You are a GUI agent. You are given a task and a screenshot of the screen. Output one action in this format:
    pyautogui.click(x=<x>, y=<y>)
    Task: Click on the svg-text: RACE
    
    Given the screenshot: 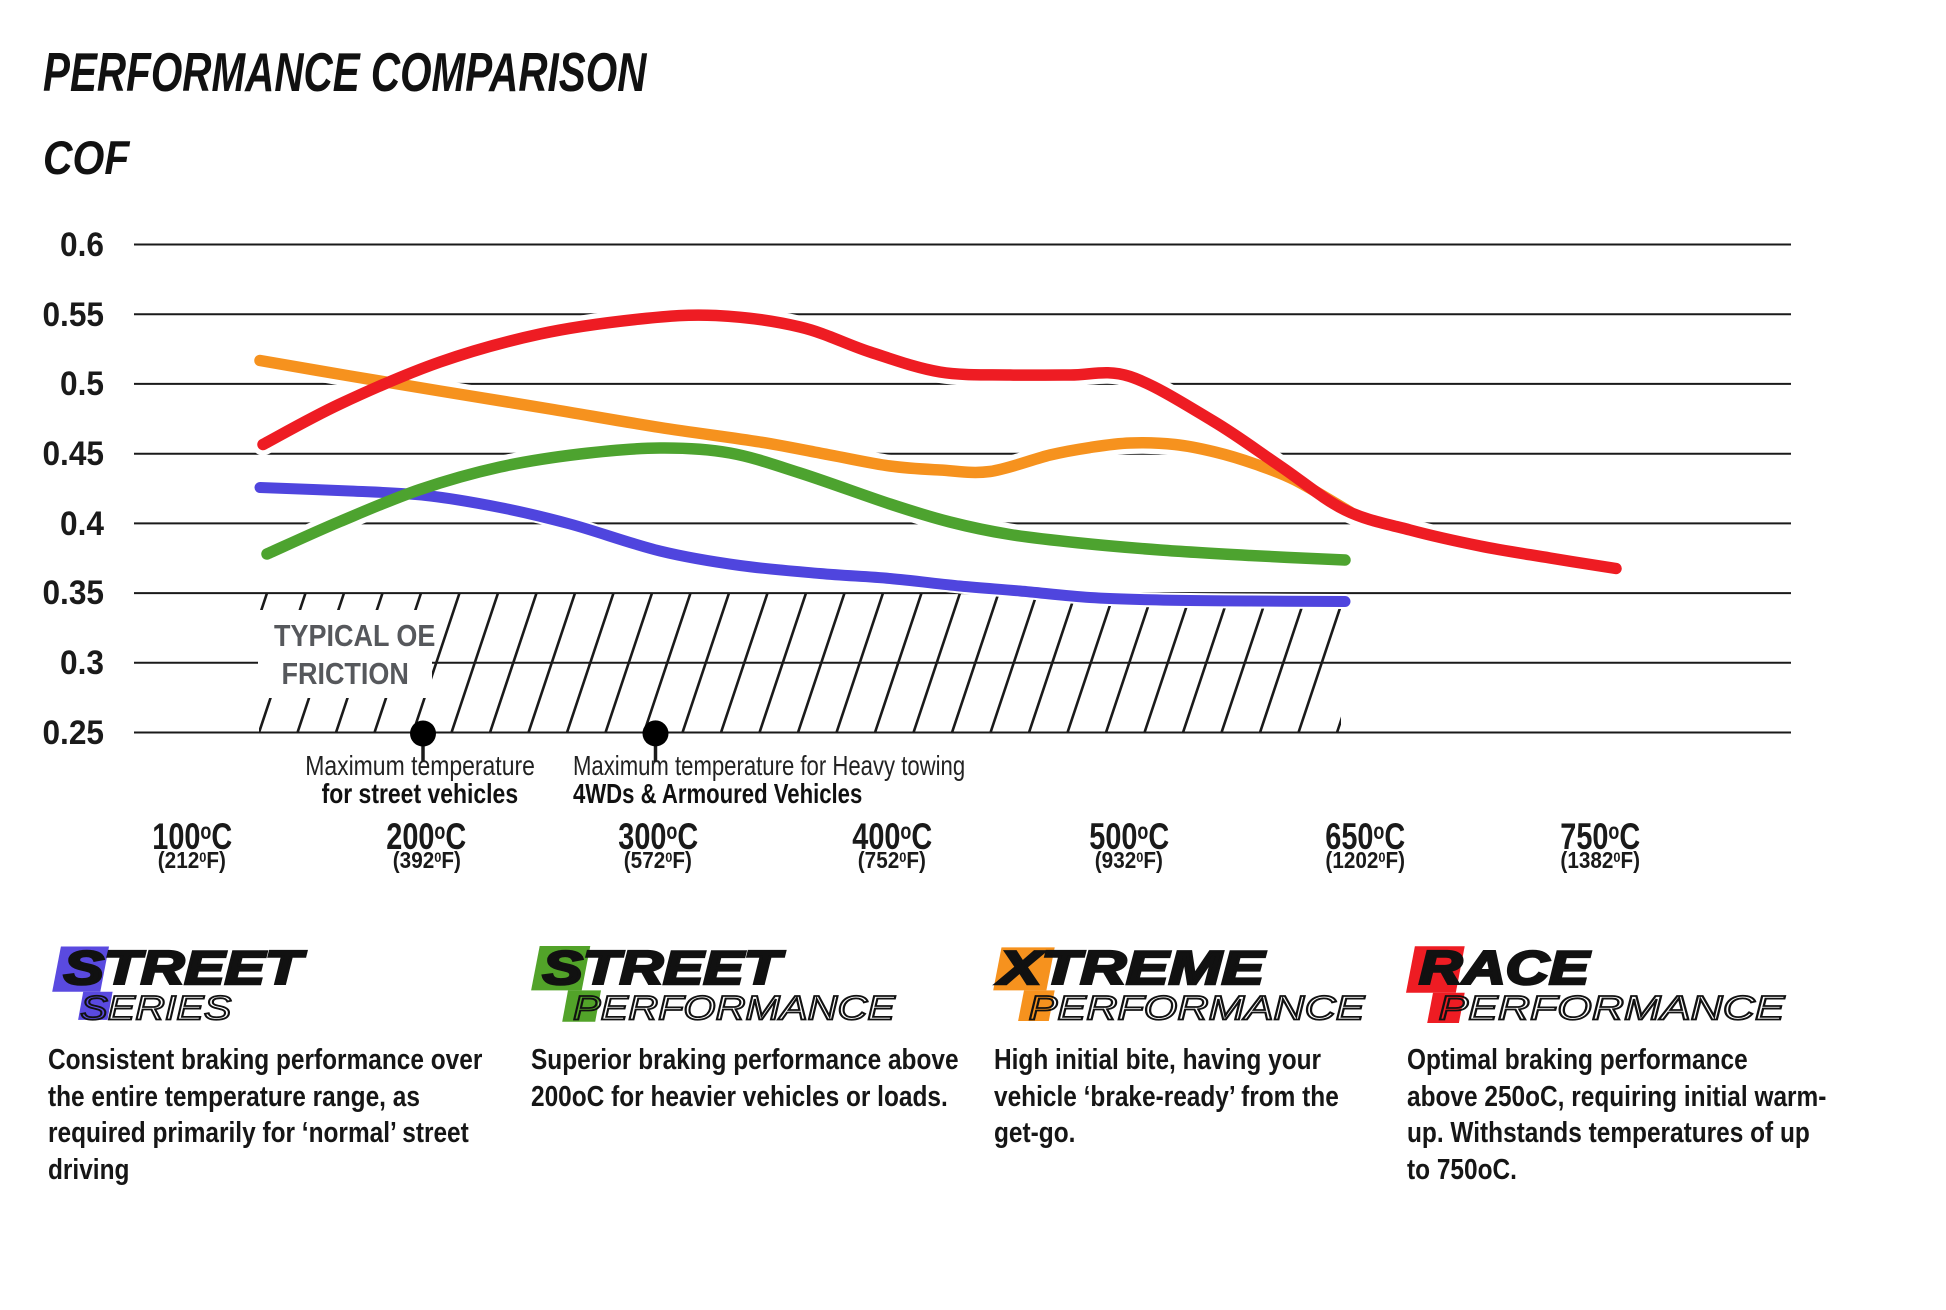 What is the action you would take?
    pyautogui.click(x=1505, y=967)
    